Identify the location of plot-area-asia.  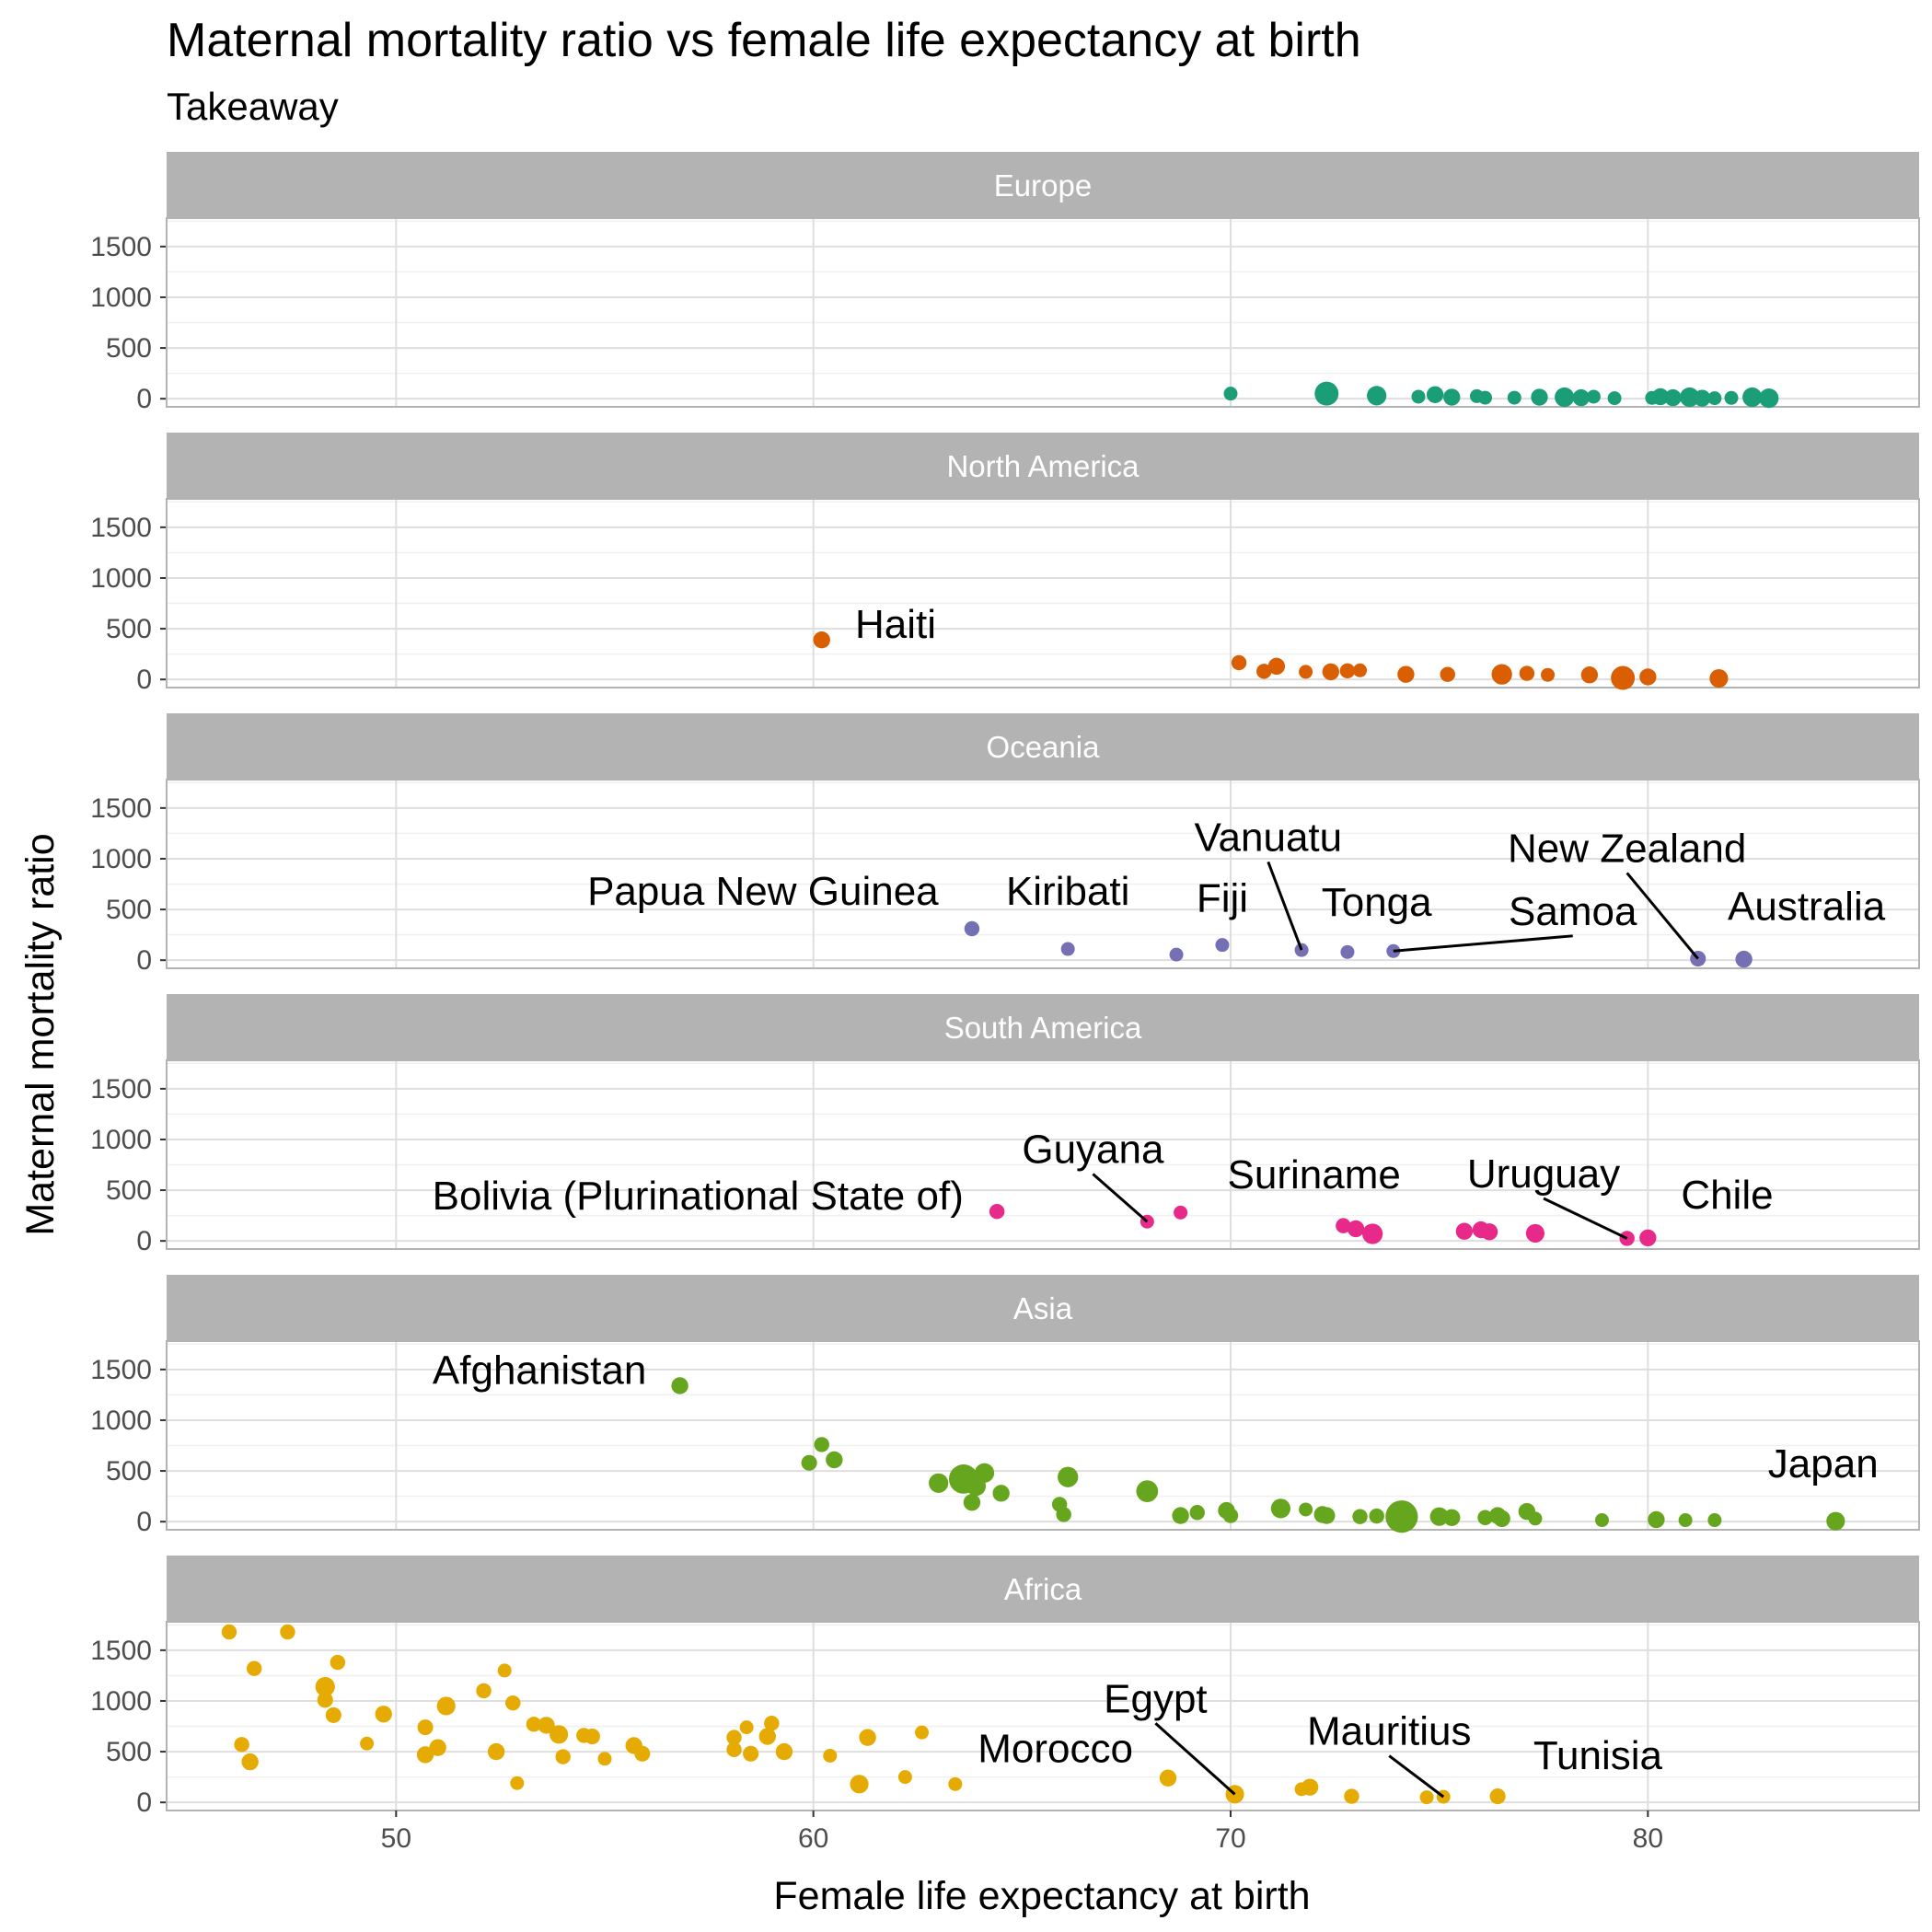
(1043, 1436).